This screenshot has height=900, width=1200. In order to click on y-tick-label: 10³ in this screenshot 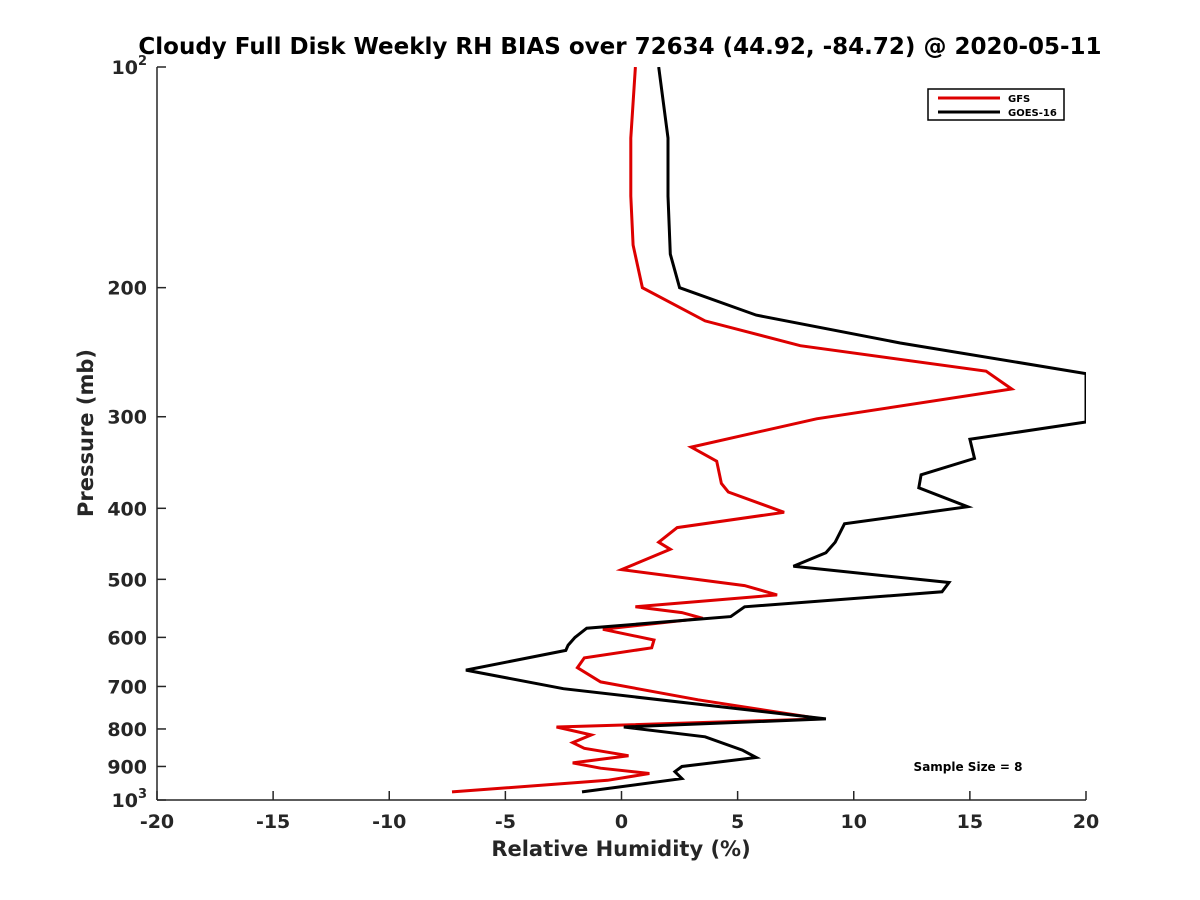, I will do `click(130, 799)`.